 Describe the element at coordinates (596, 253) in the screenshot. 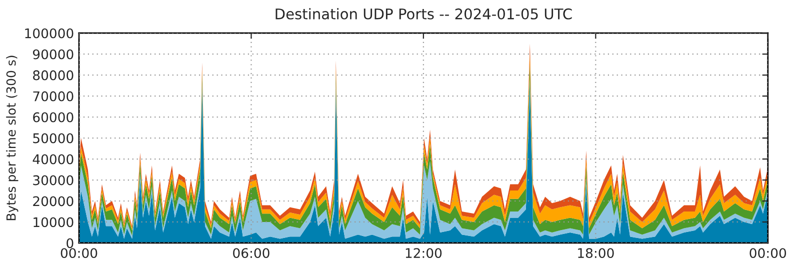

I see `x-tick-label: 18:00` at that location.